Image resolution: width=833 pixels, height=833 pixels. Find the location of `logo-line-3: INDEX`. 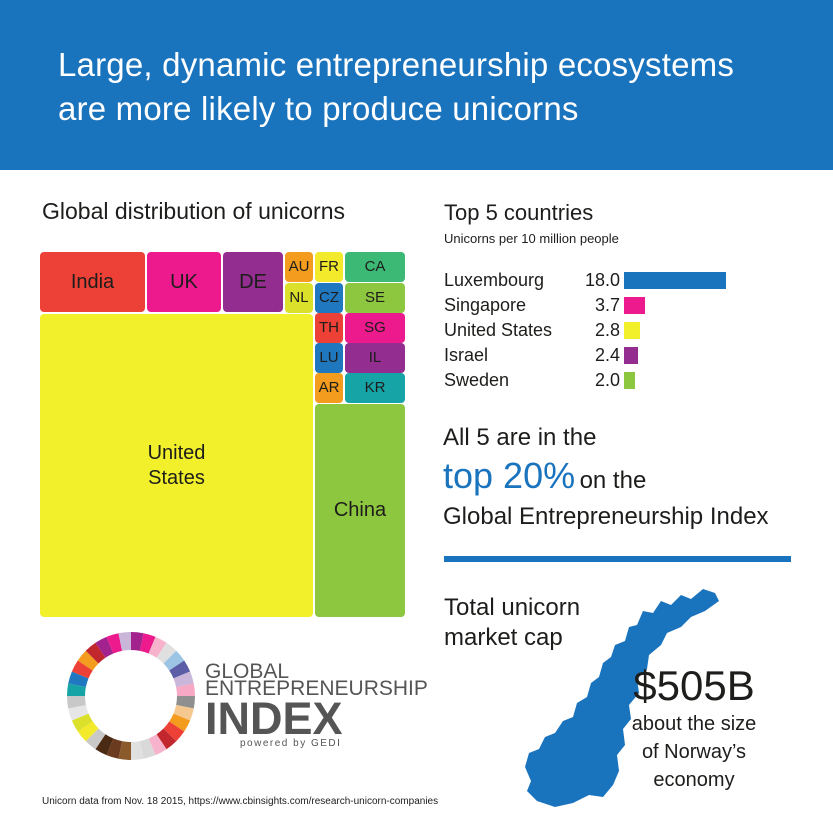

logo-line-3: INDEX is located at coordinates (274, 718).